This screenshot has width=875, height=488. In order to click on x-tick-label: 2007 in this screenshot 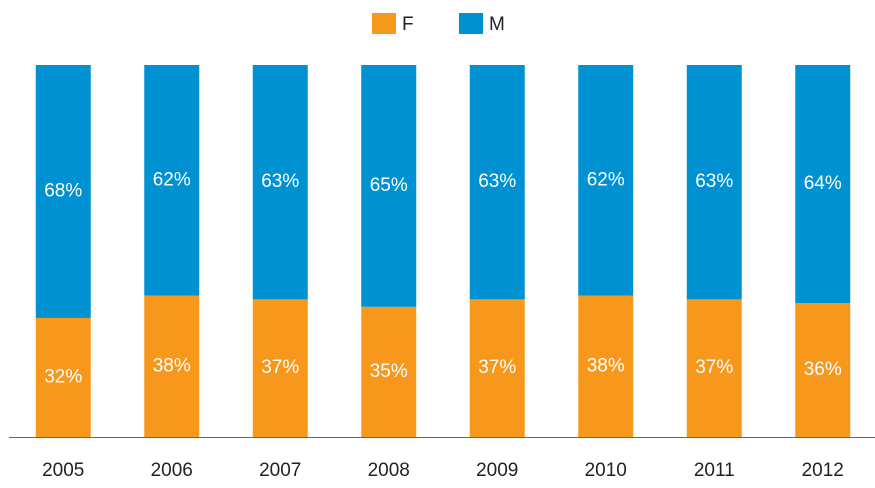, I will do `click(280, 470)`.